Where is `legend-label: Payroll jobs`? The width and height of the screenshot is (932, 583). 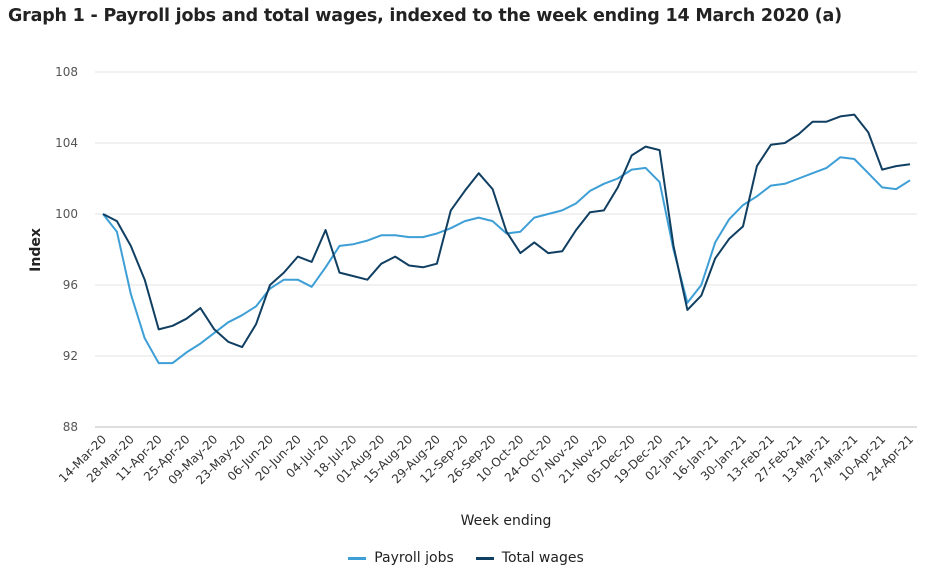
legend-label: Payroll jobs is located at coordinates (414, 558).